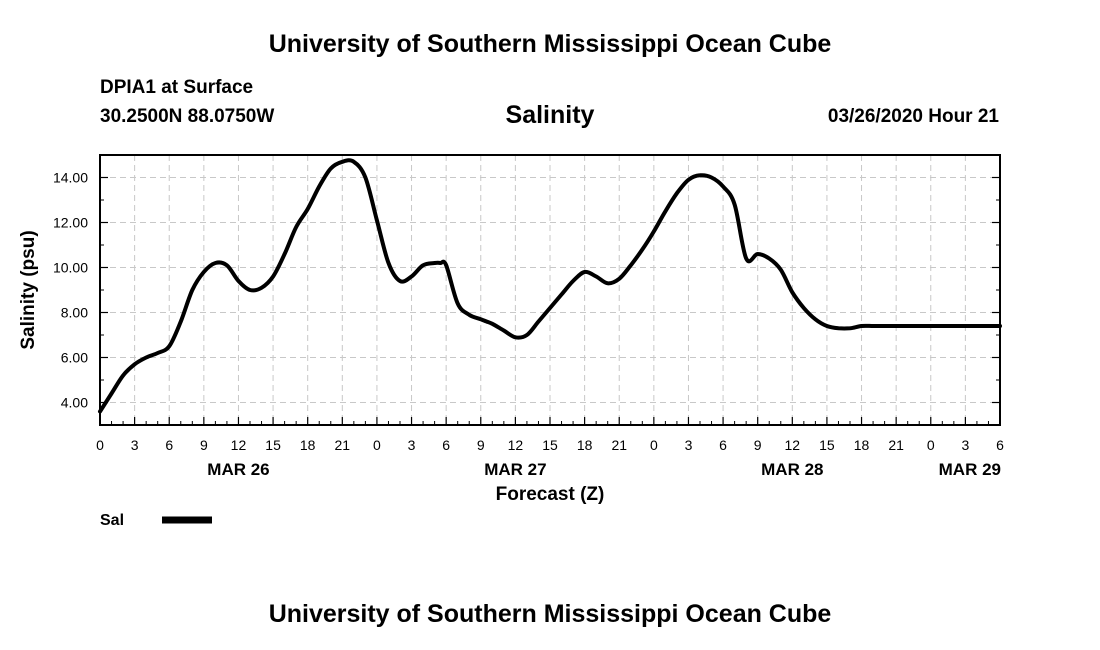  What do you see at coordinates (74, 313) in the screenshot?
I see `y-tick-label: 8.00` at bounding box center [74, 313].